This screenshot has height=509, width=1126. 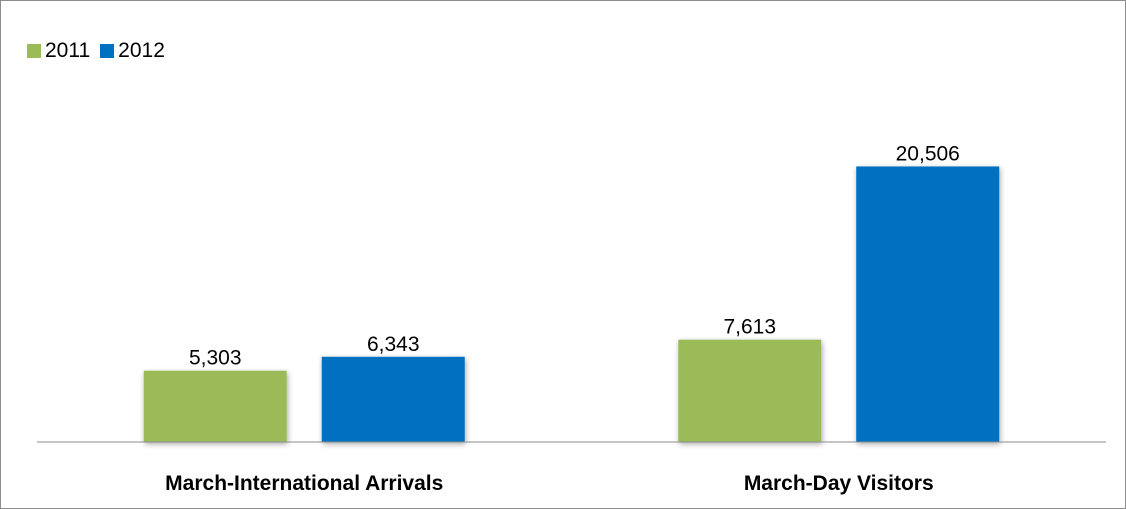 What do you see at coordinates (750, 390) in the screenshot?
I see `bar-march-day-visitors-2011` at bounding box center [750, 390].